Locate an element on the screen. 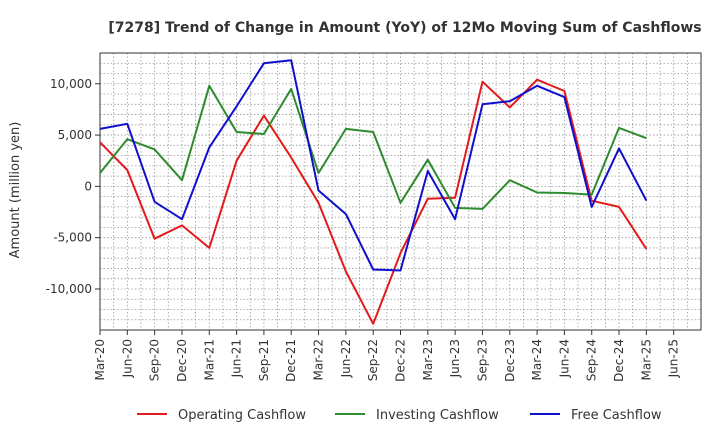 The image size is (720, 440). x-tick-label: Jun-23 is located at coordinates (455, 358).